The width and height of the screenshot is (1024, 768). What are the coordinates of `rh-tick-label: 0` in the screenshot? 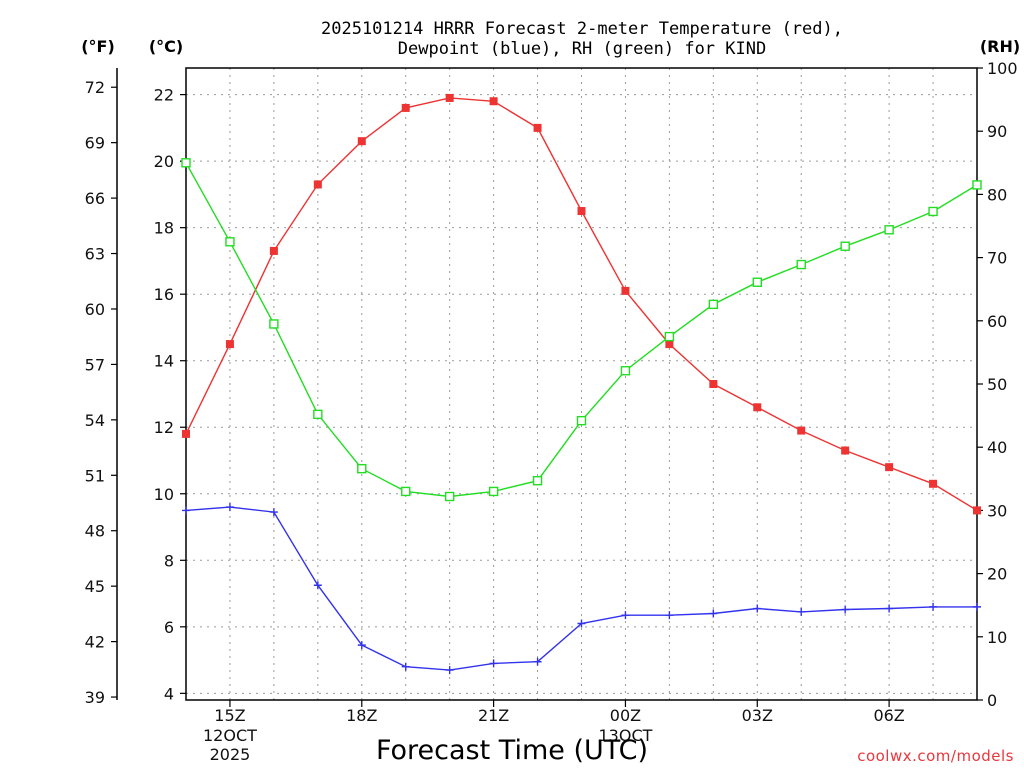 It's located at (992, 700).